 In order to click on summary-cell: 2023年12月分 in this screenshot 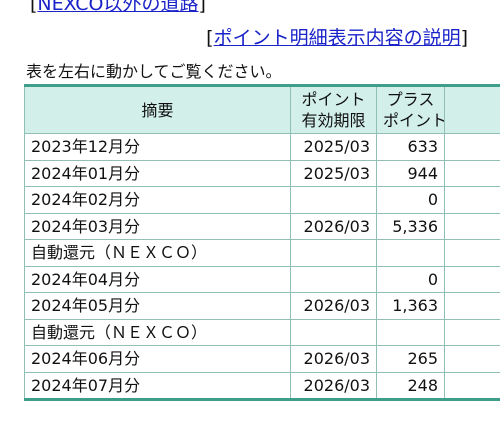, I will do `click(157, 147)`.